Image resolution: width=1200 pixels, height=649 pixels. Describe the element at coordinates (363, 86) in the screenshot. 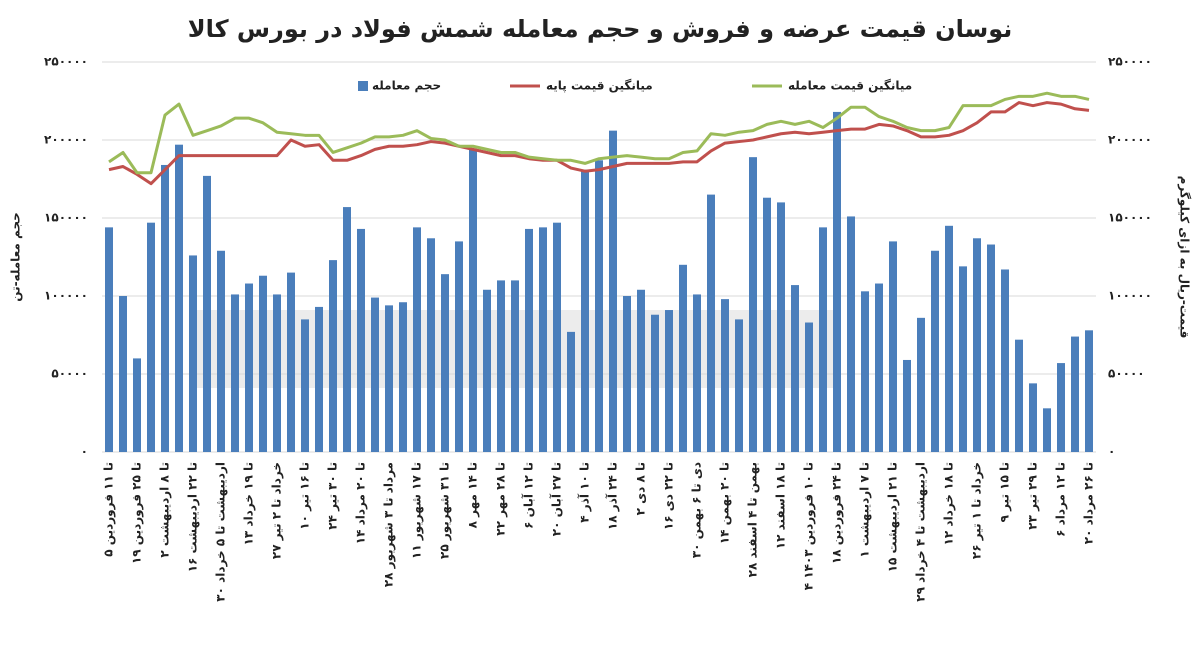

I see `legend-swatch` at that location.